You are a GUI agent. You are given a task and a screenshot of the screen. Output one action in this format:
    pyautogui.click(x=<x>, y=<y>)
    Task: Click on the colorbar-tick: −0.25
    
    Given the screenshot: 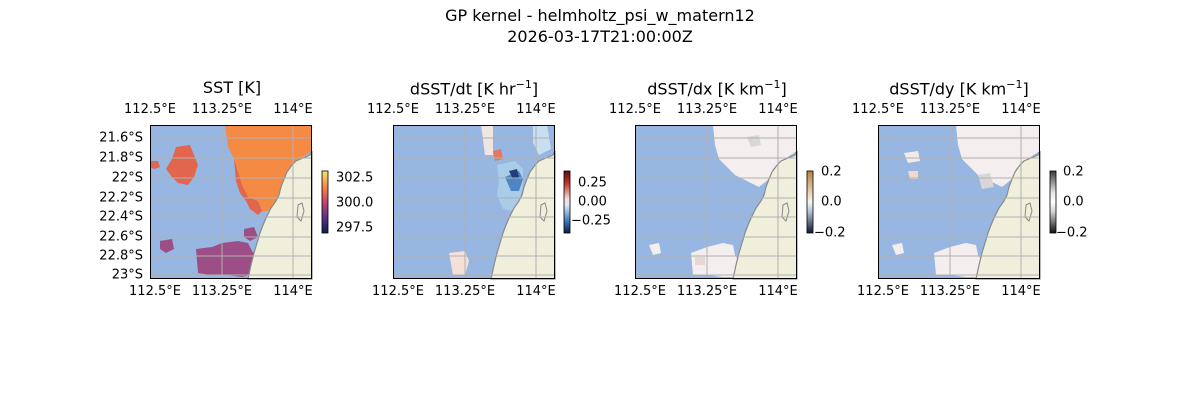 What is the action you would take?
    pyautogui.click(x=591, y=221)
    